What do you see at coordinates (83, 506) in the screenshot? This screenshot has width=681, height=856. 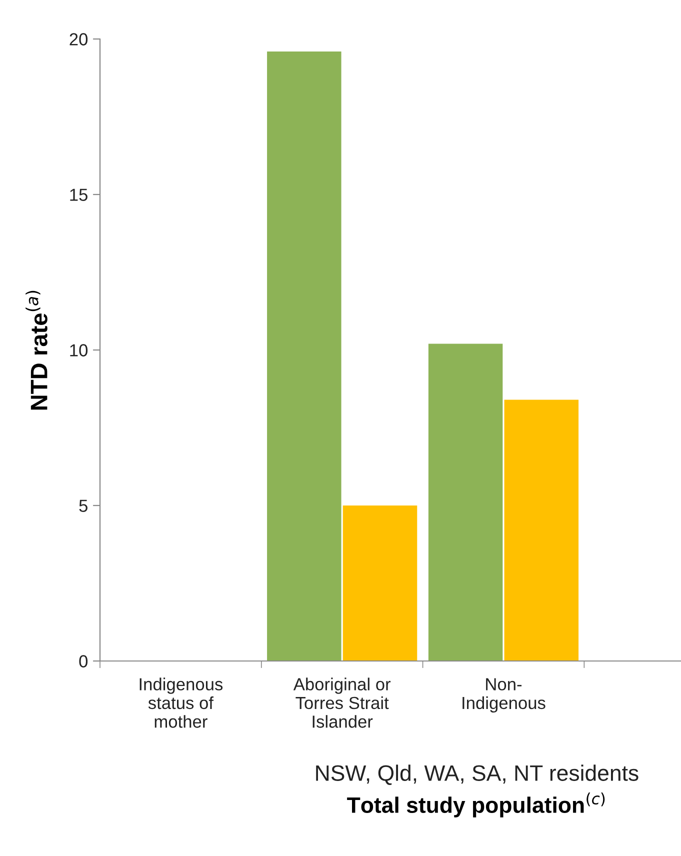 I see `y-tick-label: 5` at bounding box center [83, 506].